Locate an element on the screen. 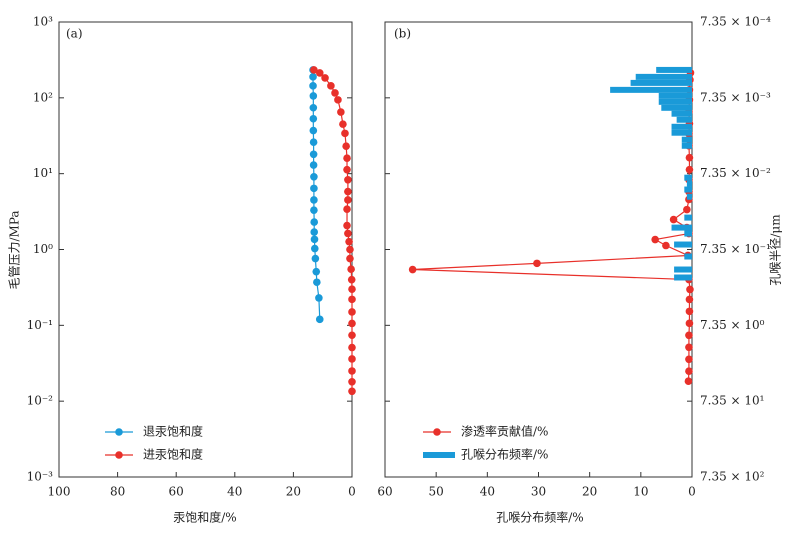 The height and width of the screenshot is (533, 790). x-tick-label: 80 is located at coordinates (117, 492).